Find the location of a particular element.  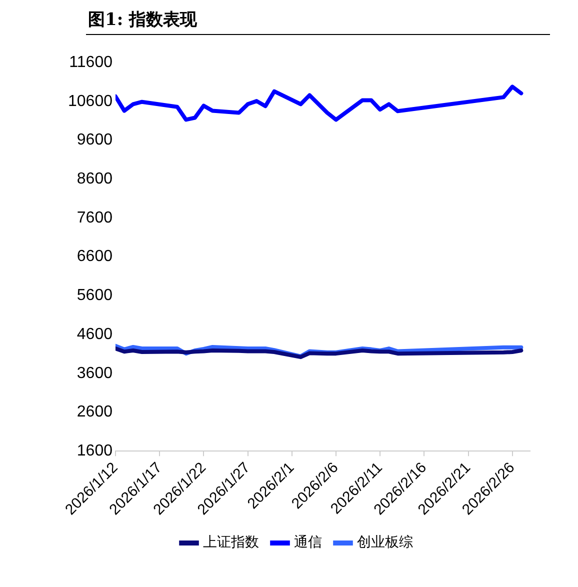

y-tick-label: 1600 is located at coordinates (94, 451).